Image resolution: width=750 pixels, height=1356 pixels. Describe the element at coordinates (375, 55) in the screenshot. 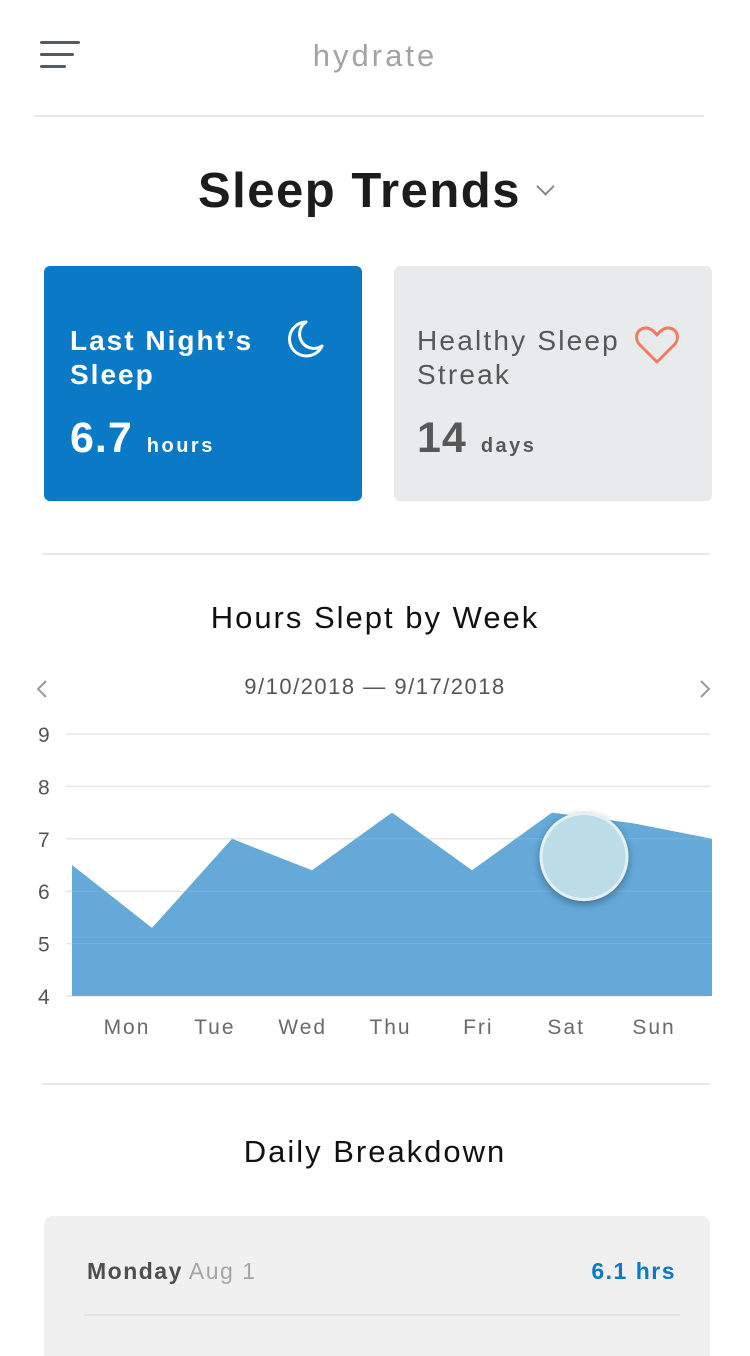

I see `app-title: hydrate` at that location.